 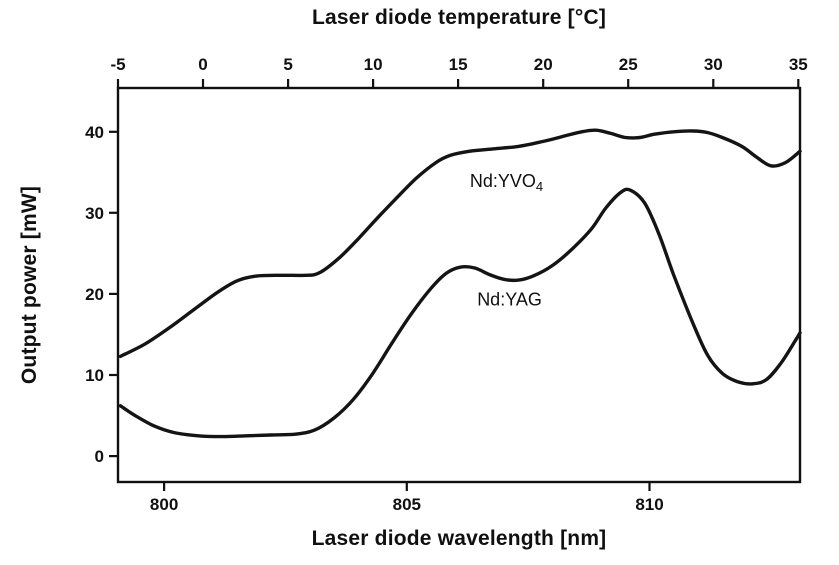 What do you see at coordinates (407, 504) in the screenshot?
I see `bottom-tick-label: 805` at bounding box center [407, 504].